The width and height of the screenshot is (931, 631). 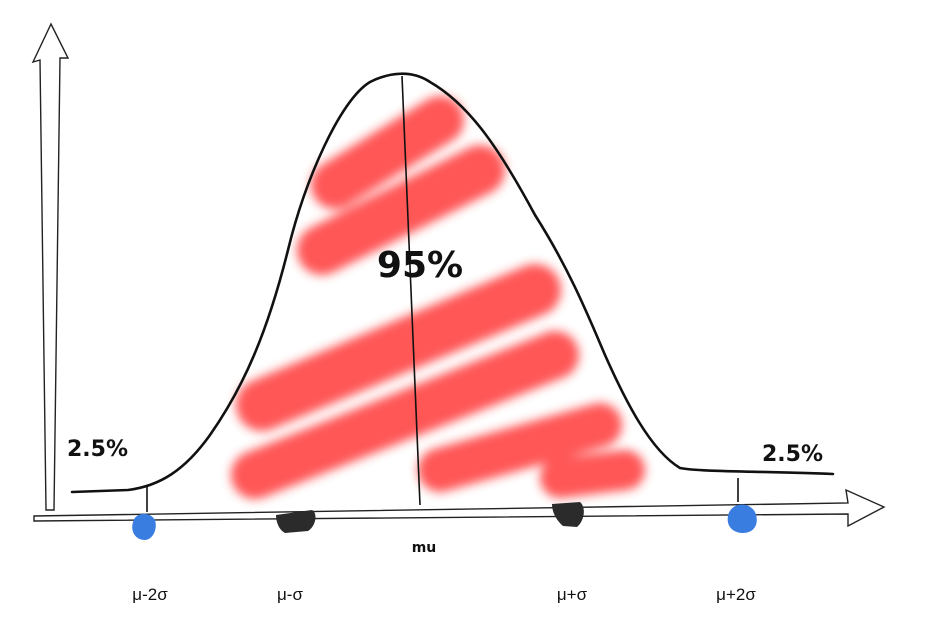 What do you see at coordinates (420, 265) in the screenshot?
I see `center-percent-label: 95%` at bounding box center [420, 265].